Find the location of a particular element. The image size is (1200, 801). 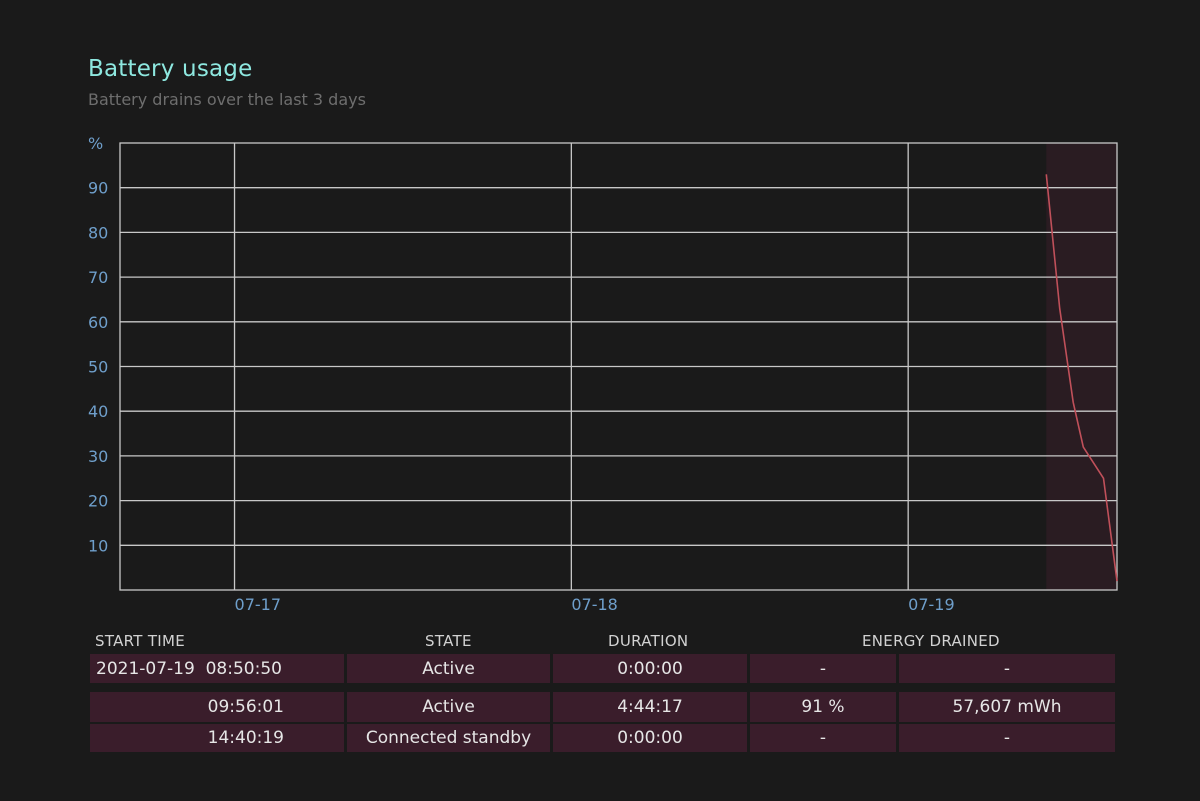

cell-energy-mwh: 57,607 mWh is located at coordinates (1007, 707).